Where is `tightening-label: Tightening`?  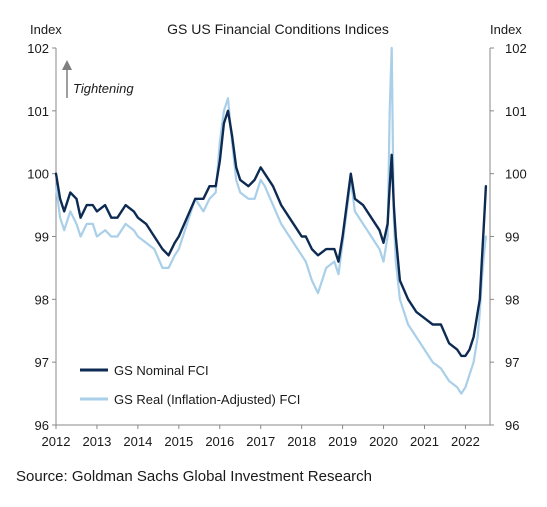 tightening-label: Tightening is located at coordinates (103, 88).